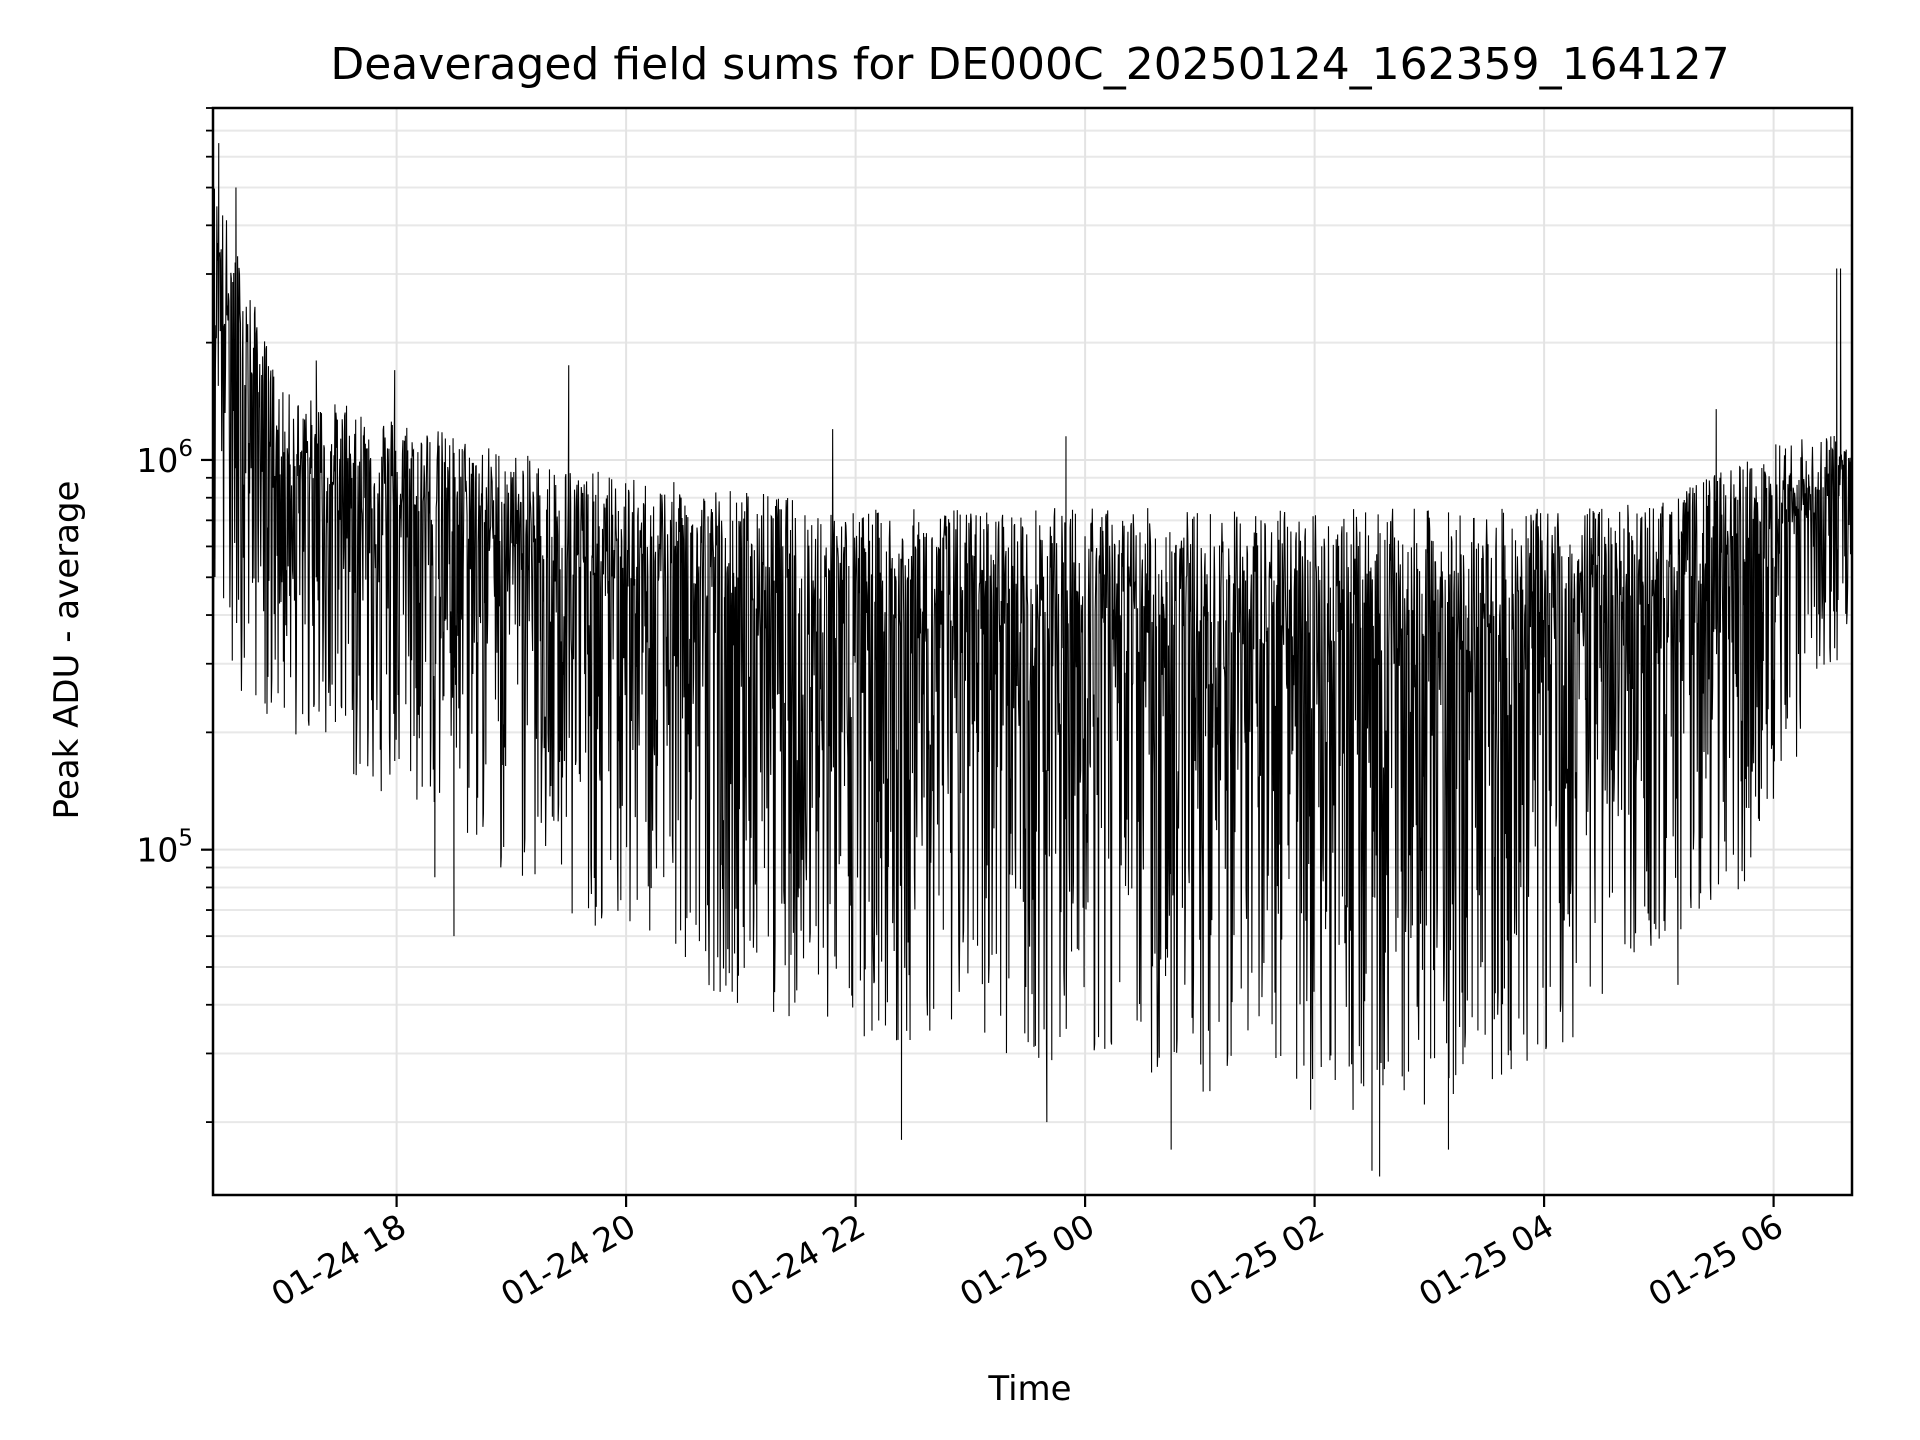  What do you see at coordinates (164, 848) in the screenshot?
I see `y-tick-label: 10⁵` at bounding box center [164, 848].